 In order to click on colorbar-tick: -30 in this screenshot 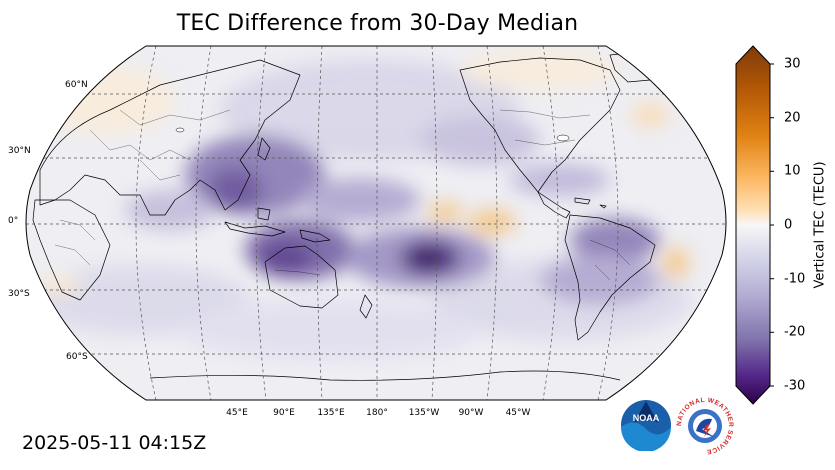, I will do `click(795, 386)`.